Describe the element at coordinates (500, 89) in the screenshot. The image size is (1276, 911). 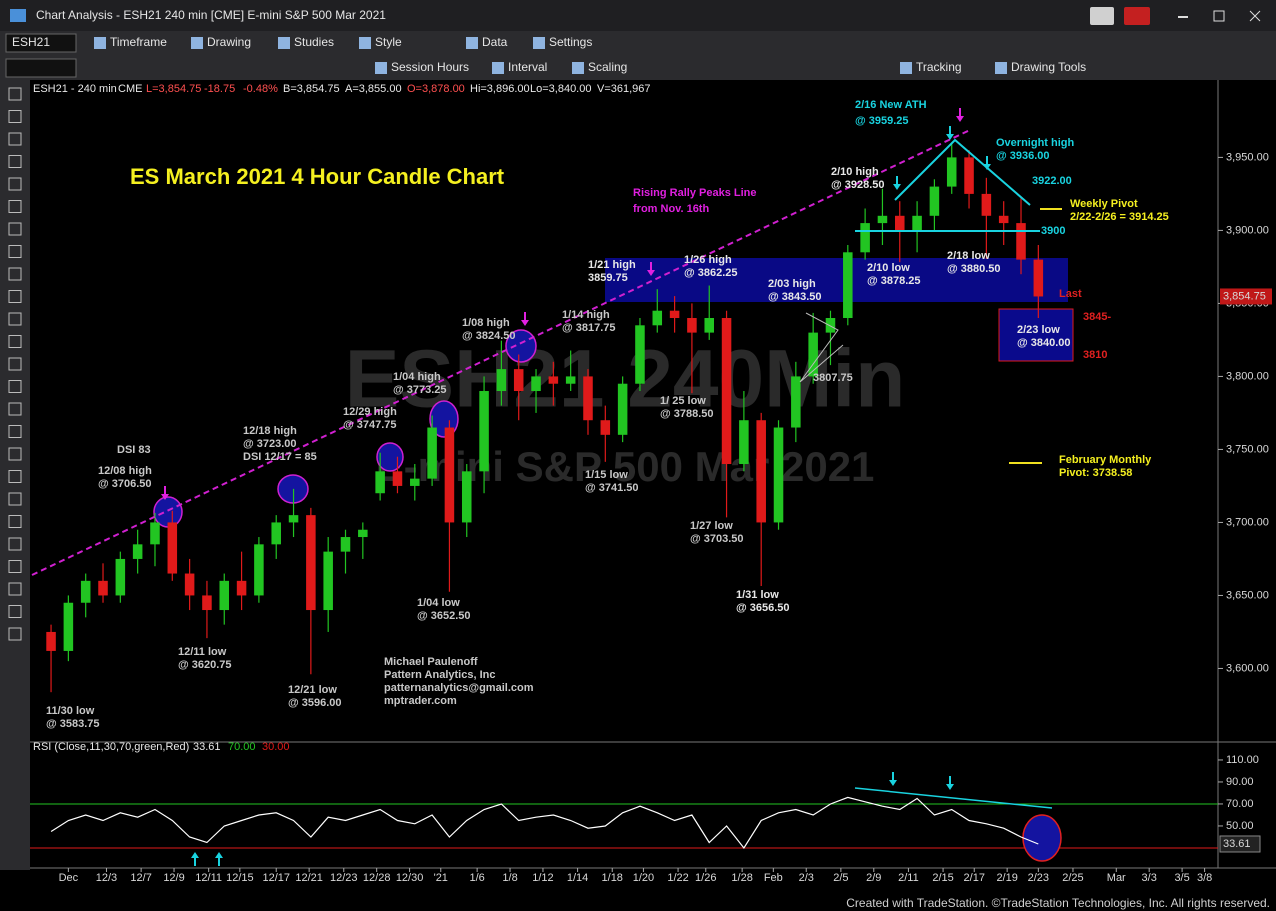
I see `status-item: Hi=3,896.00` at that location.